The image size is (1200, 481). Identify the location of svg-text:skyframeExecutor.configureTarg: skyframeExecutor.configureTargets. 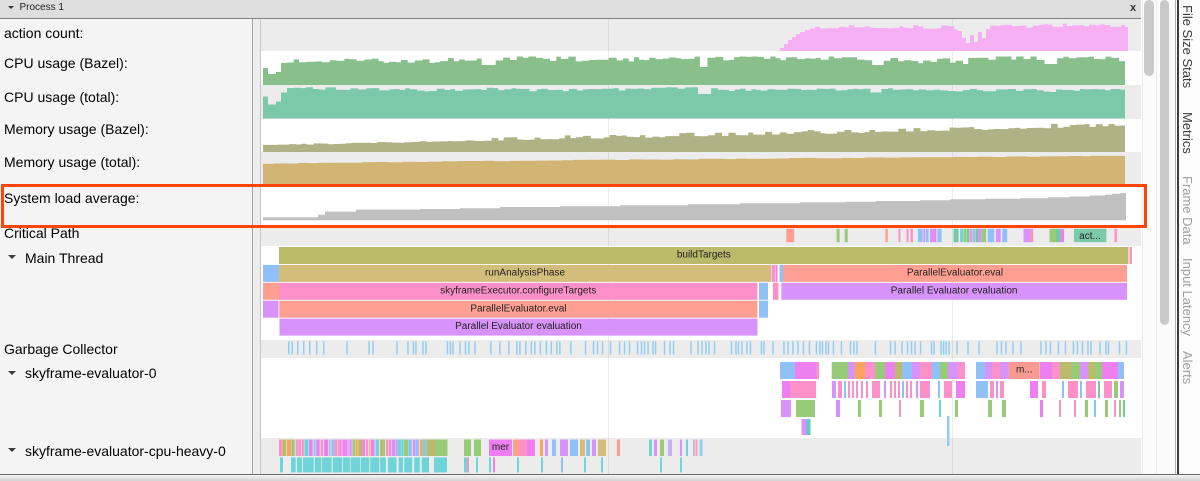
(518, 290).